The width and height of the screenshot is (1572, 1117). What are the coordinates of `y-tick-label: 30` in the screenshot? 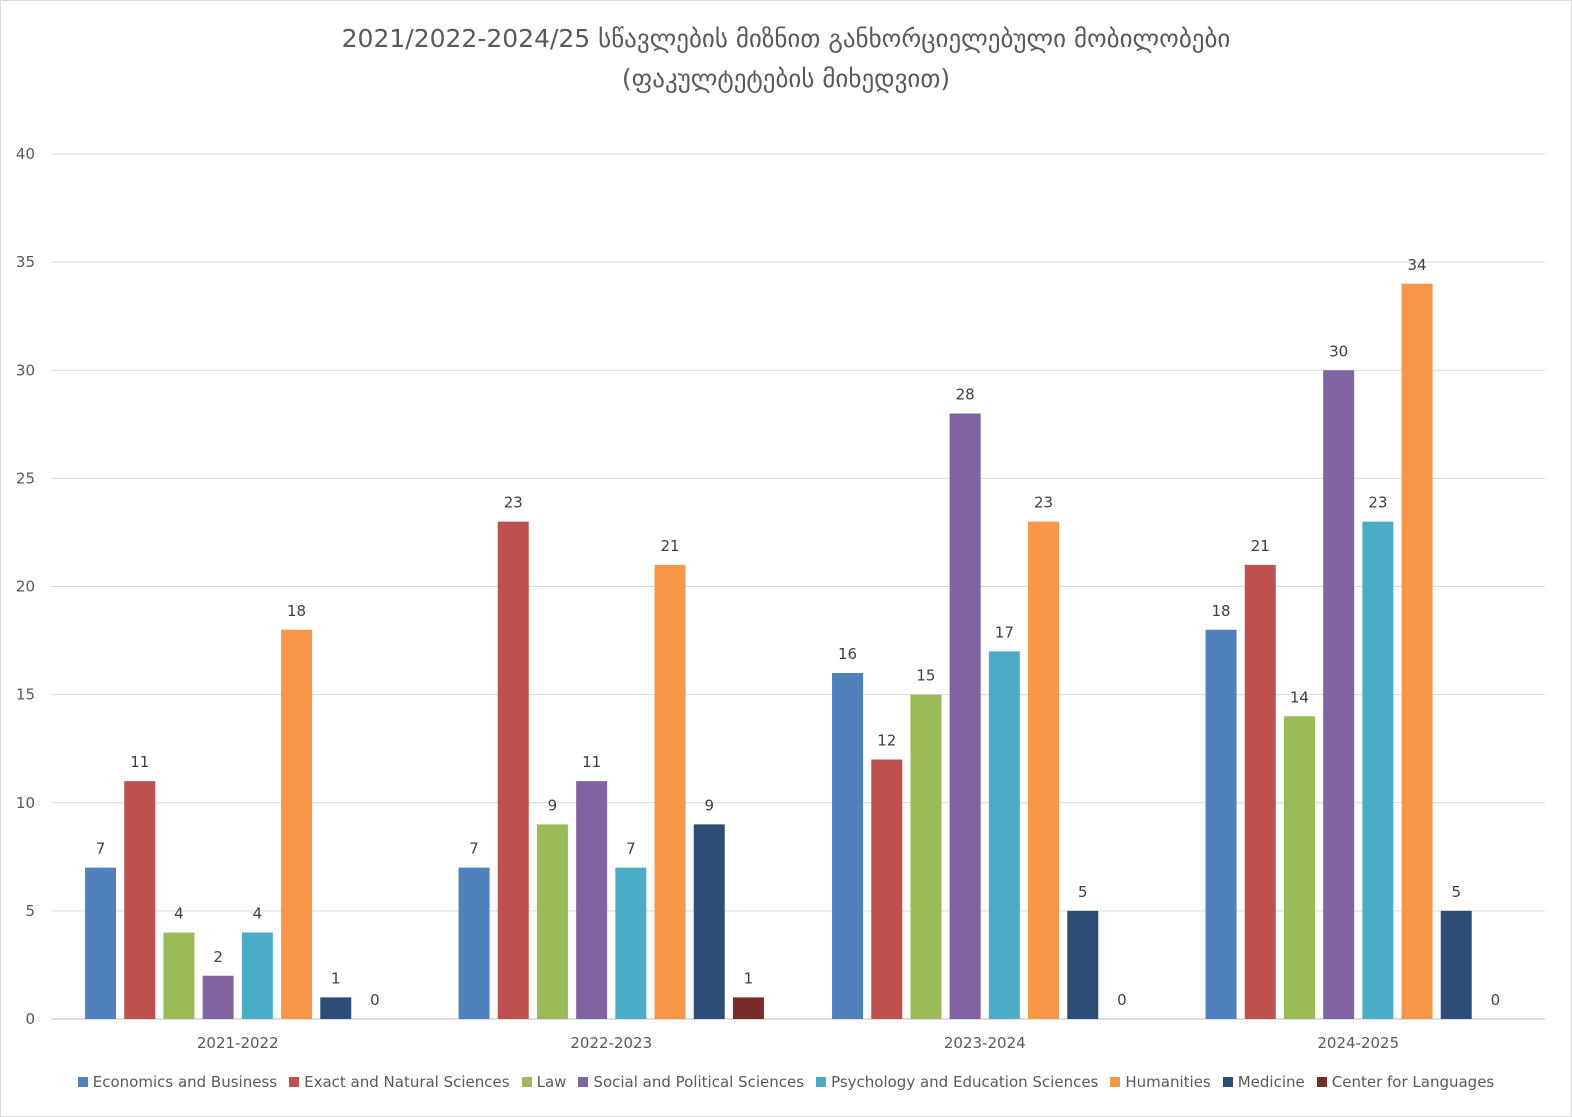 It's located at (25, 370).